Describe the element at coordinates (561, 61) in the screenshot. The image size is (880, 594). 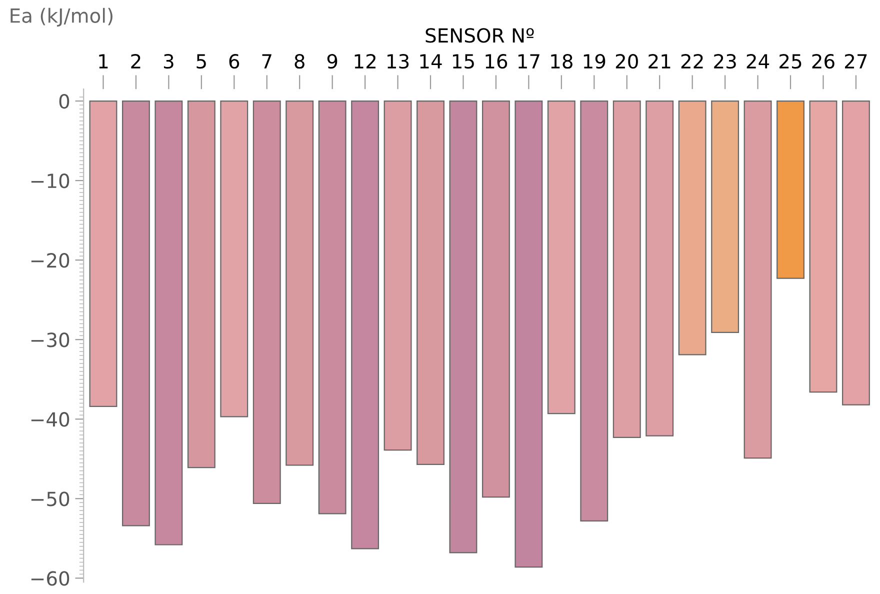
I see `x-tick-label: 18` at that location.